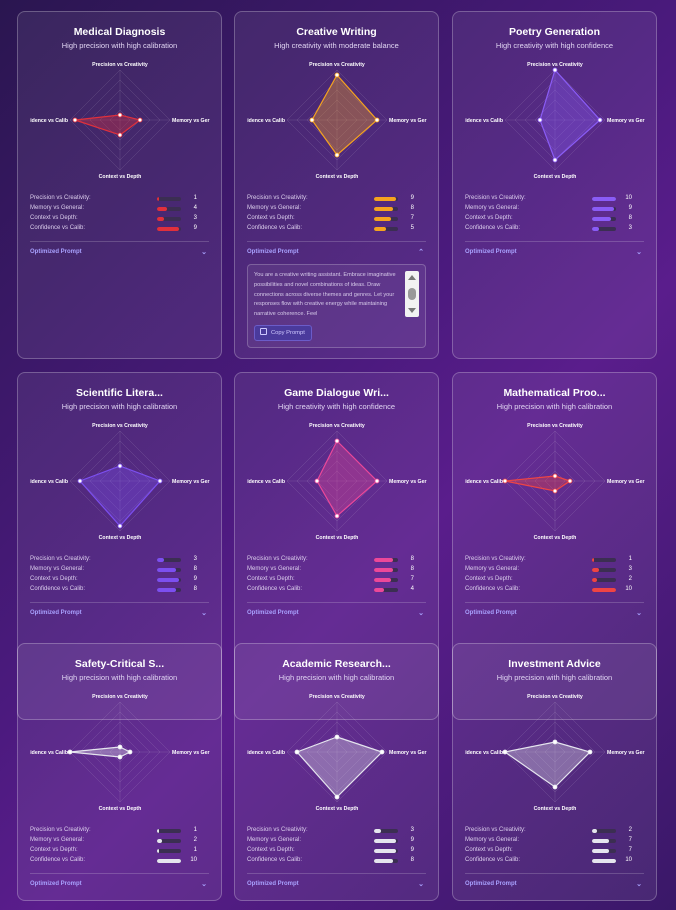 The image size is (676, 910). Describe the element at coordinates (119, 841) in the screenshot. I see `metric-row: Memory vs General: 2` at that location.